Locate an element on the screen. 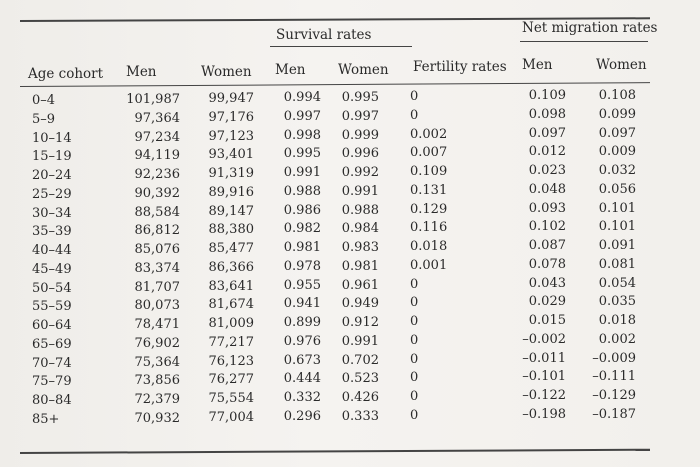 The height and width of the screenshot is (467, 700). age-cohort-cell: 55–59 is located at coordinates (52, 307).